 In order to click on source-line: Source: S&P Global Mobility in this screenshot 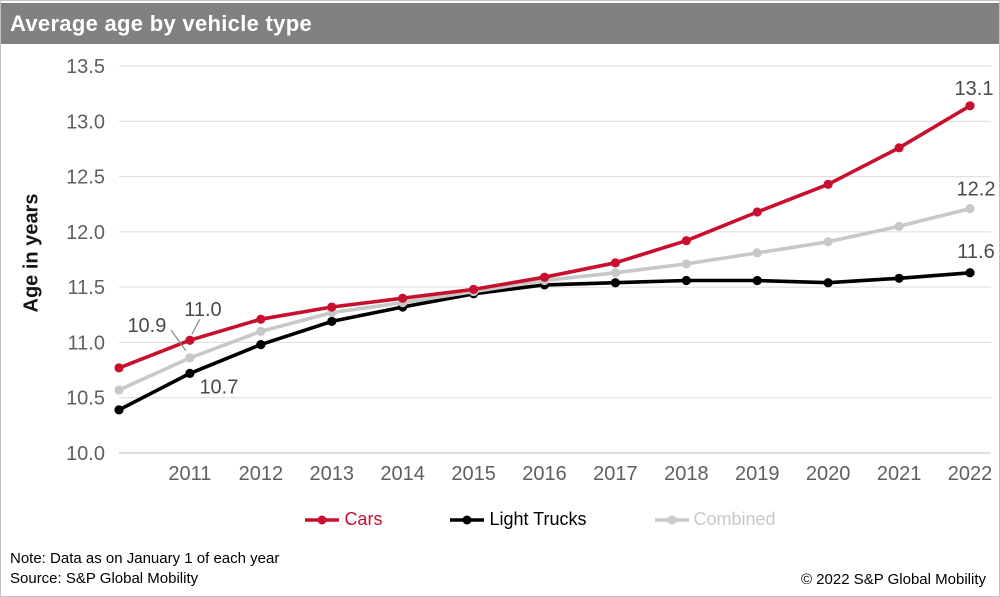, I will do `click(104, 578)`.